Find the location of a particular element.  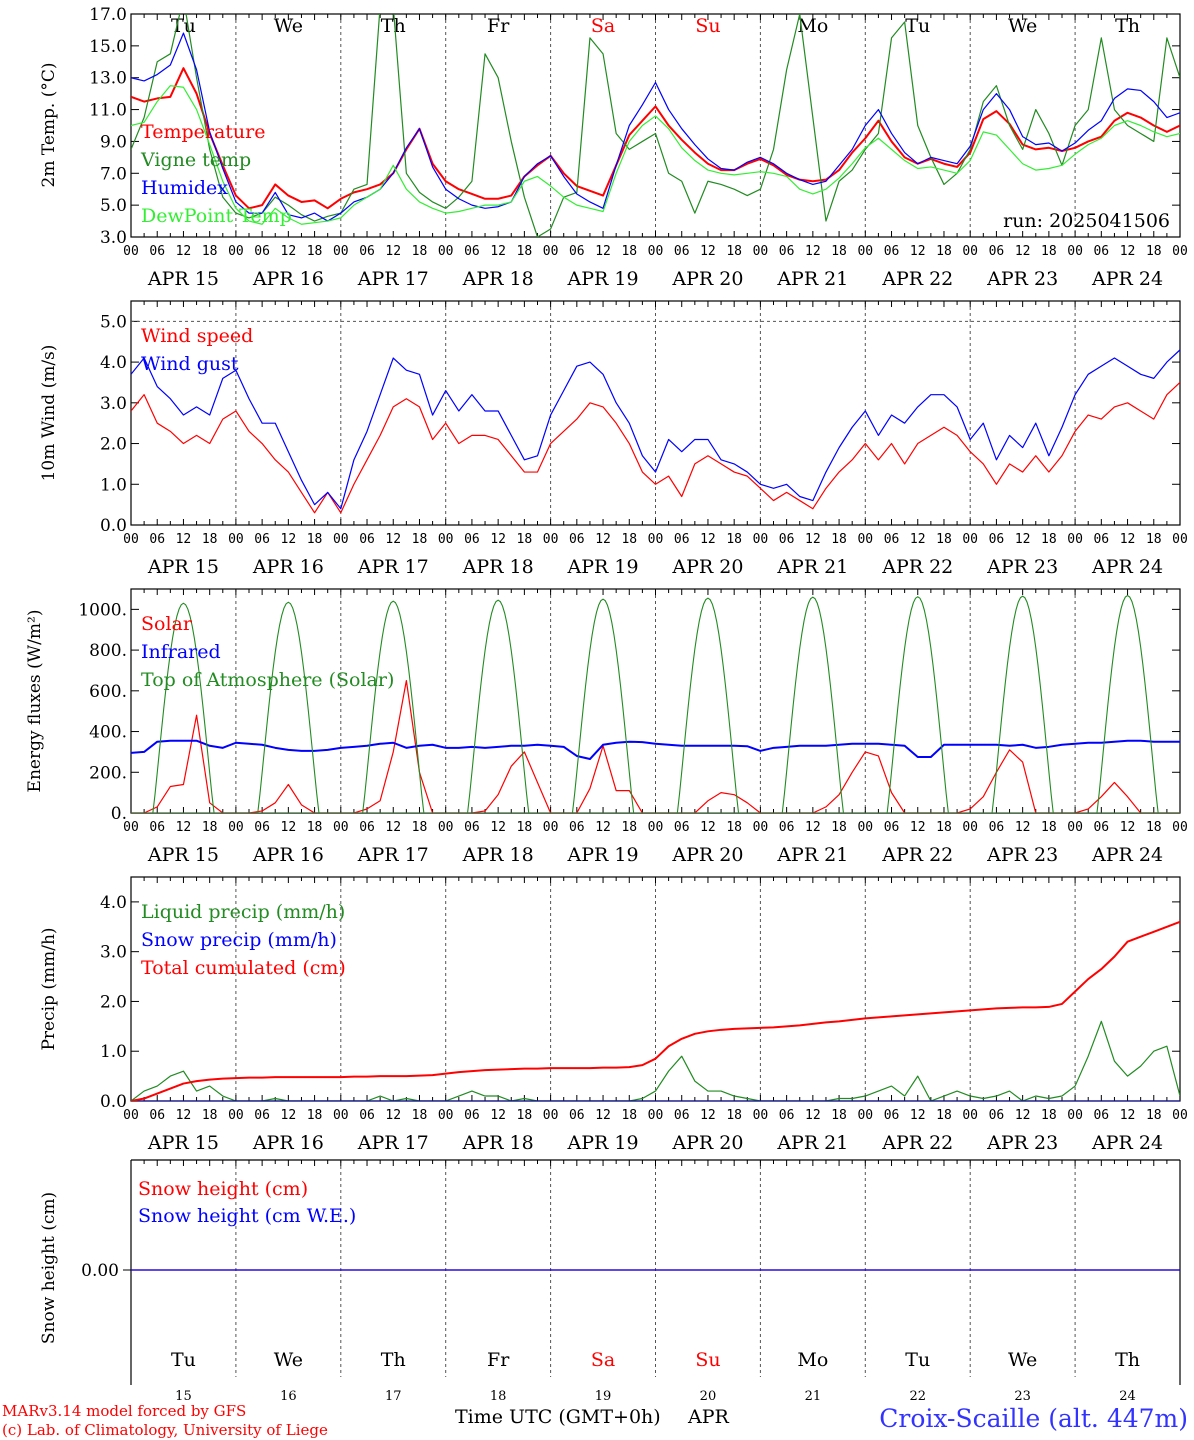

date-label: APR 24 is located at coordinates (1127, 279).